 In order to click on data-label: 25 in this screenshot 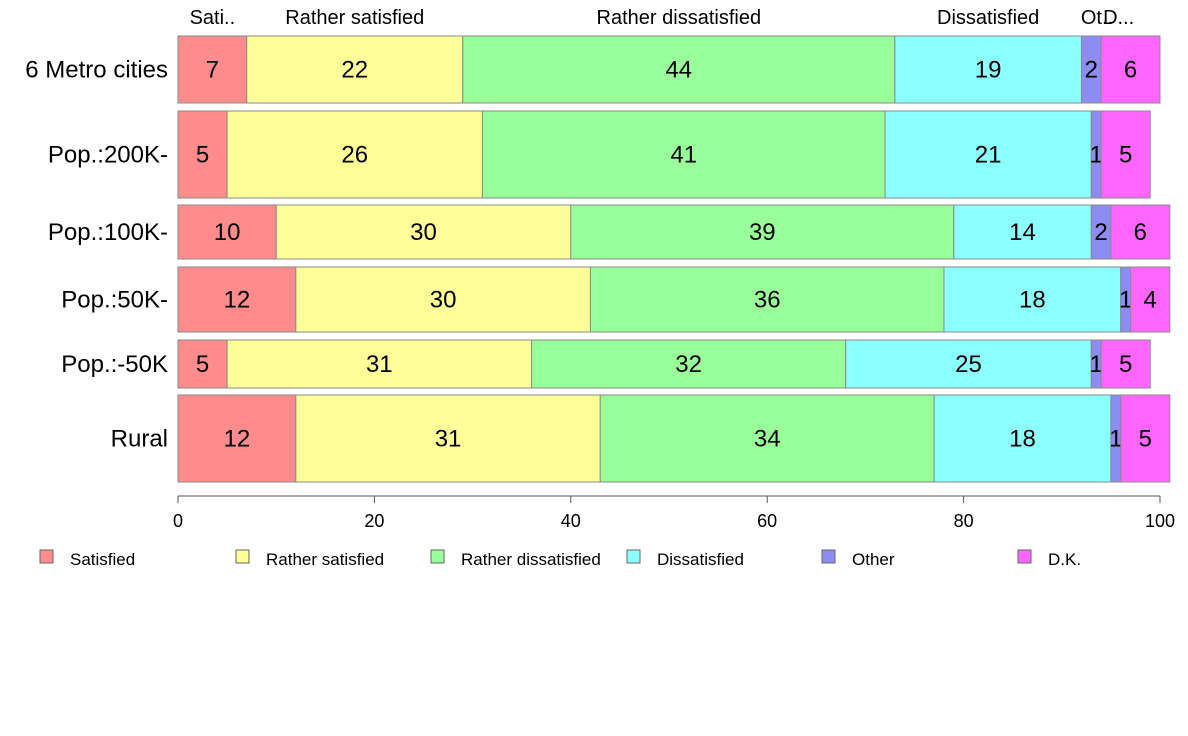, I will do `click(968, 364)`.